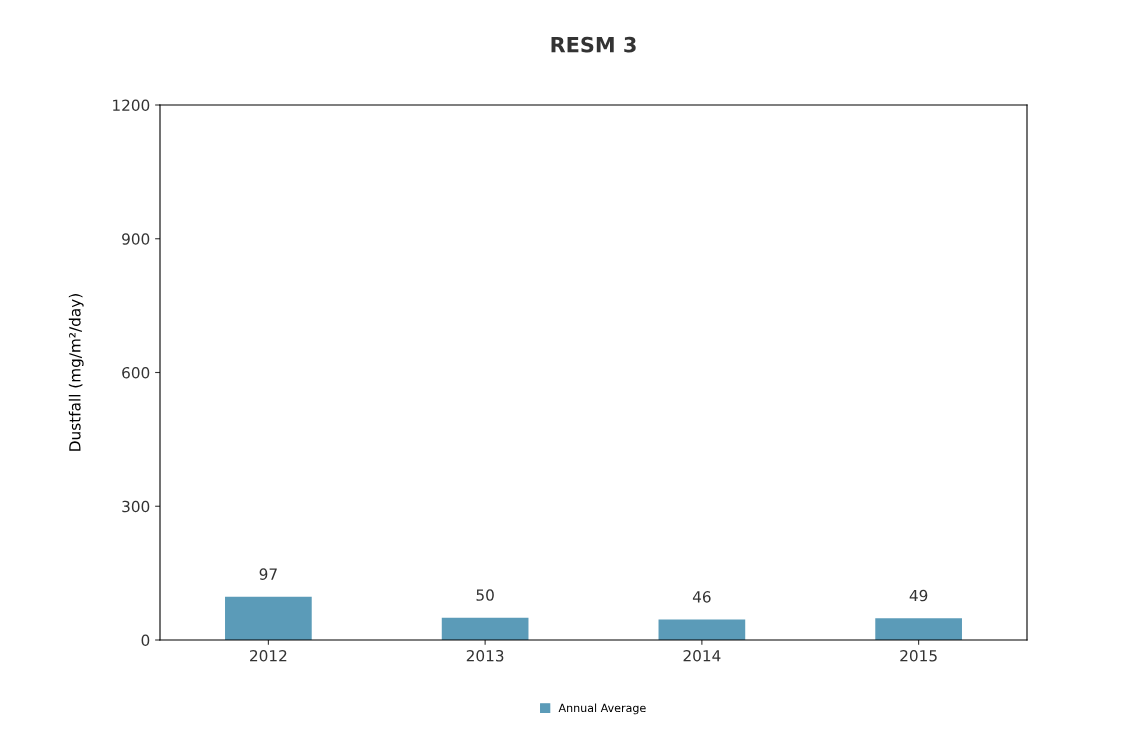 The image size is (1143, 735). I want to click on y-tick-label: 1200, so click(131, 105).